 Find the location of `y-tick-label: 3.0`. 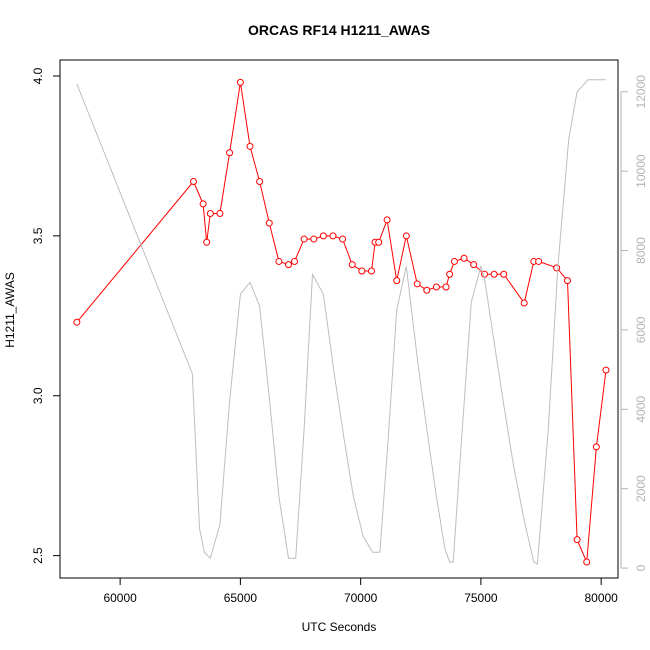

y-tick-label: 3.0 is located at coordinates (38, 395).